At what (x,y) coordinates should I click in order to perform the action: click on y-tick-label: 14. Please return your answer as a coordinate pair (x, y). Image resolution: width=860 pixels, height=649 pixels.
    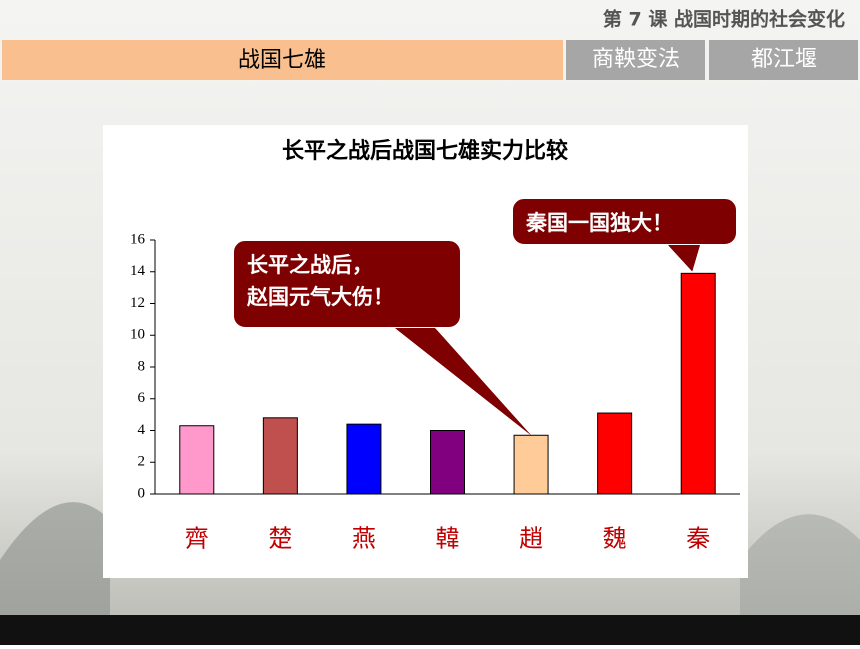
    Looking at the image, I should click on (138, 271).